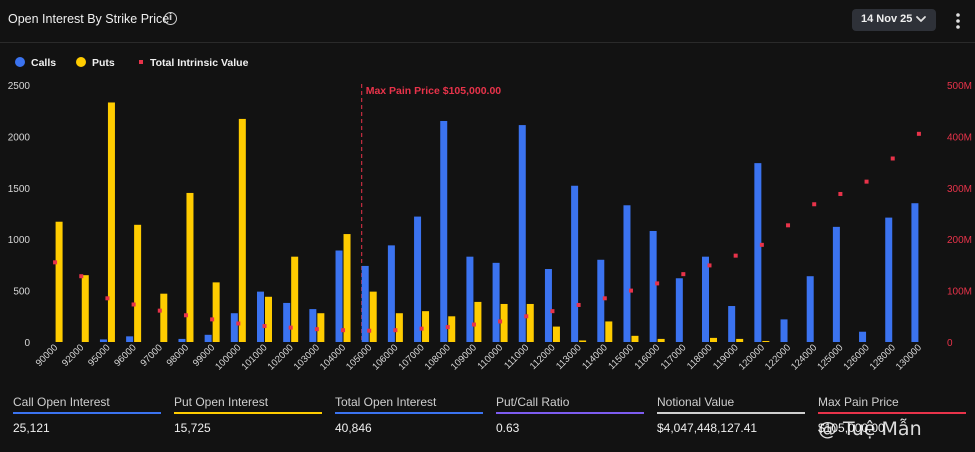 This screenshot has height=452, width=975. I want to click on legend-tiv: Total Intrinsic Value, so click(193, 63).